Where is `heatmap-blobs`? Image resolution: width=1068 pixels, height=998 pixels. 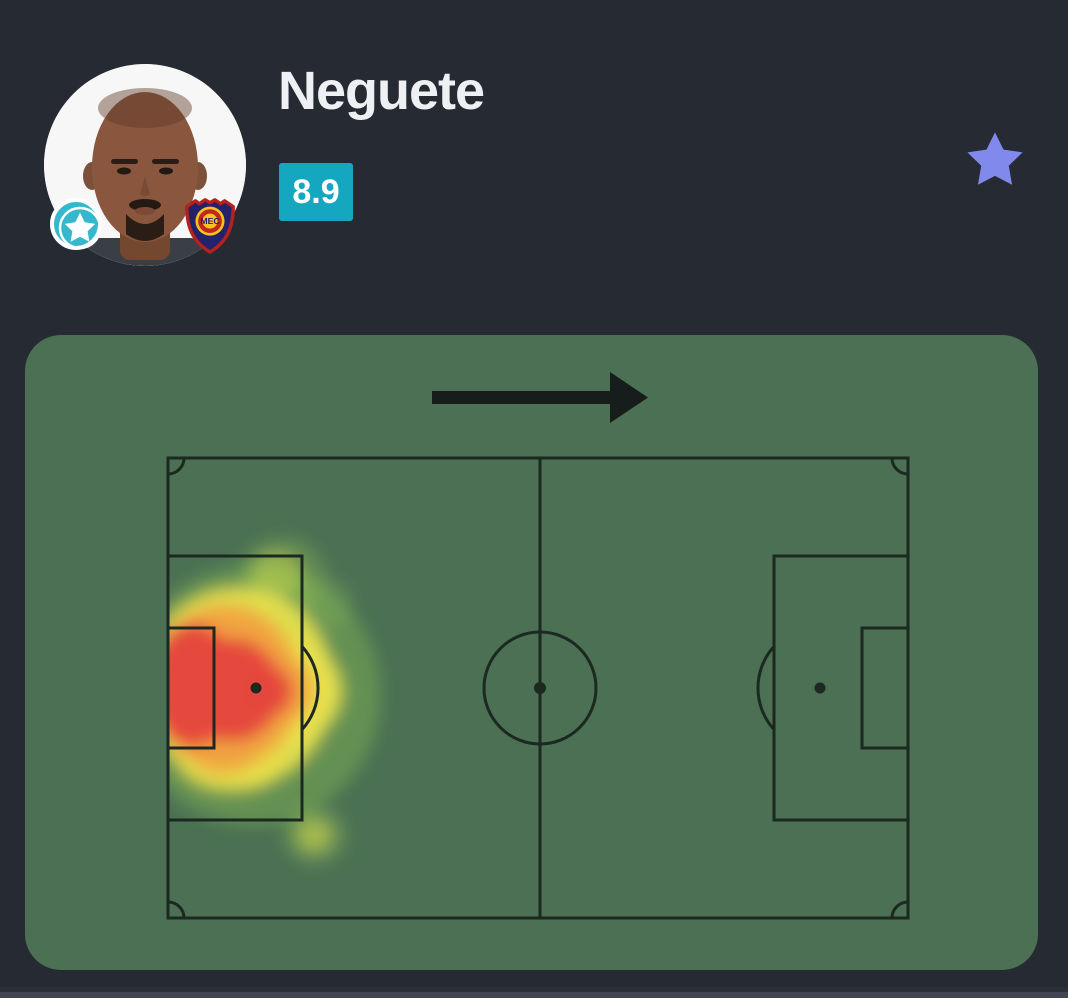 heatmap-blobs is located at coordinates (274, 701).